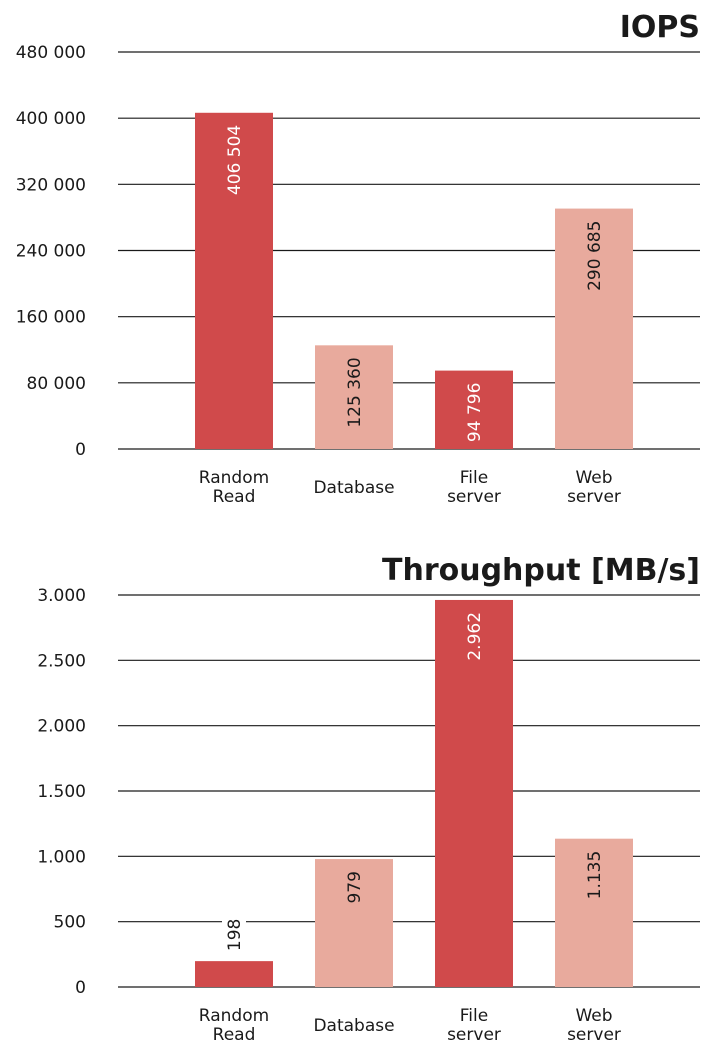 This screenshot has width=706, height=1048. I want to click on y-tick-label: 400 000, so click(51, 119).